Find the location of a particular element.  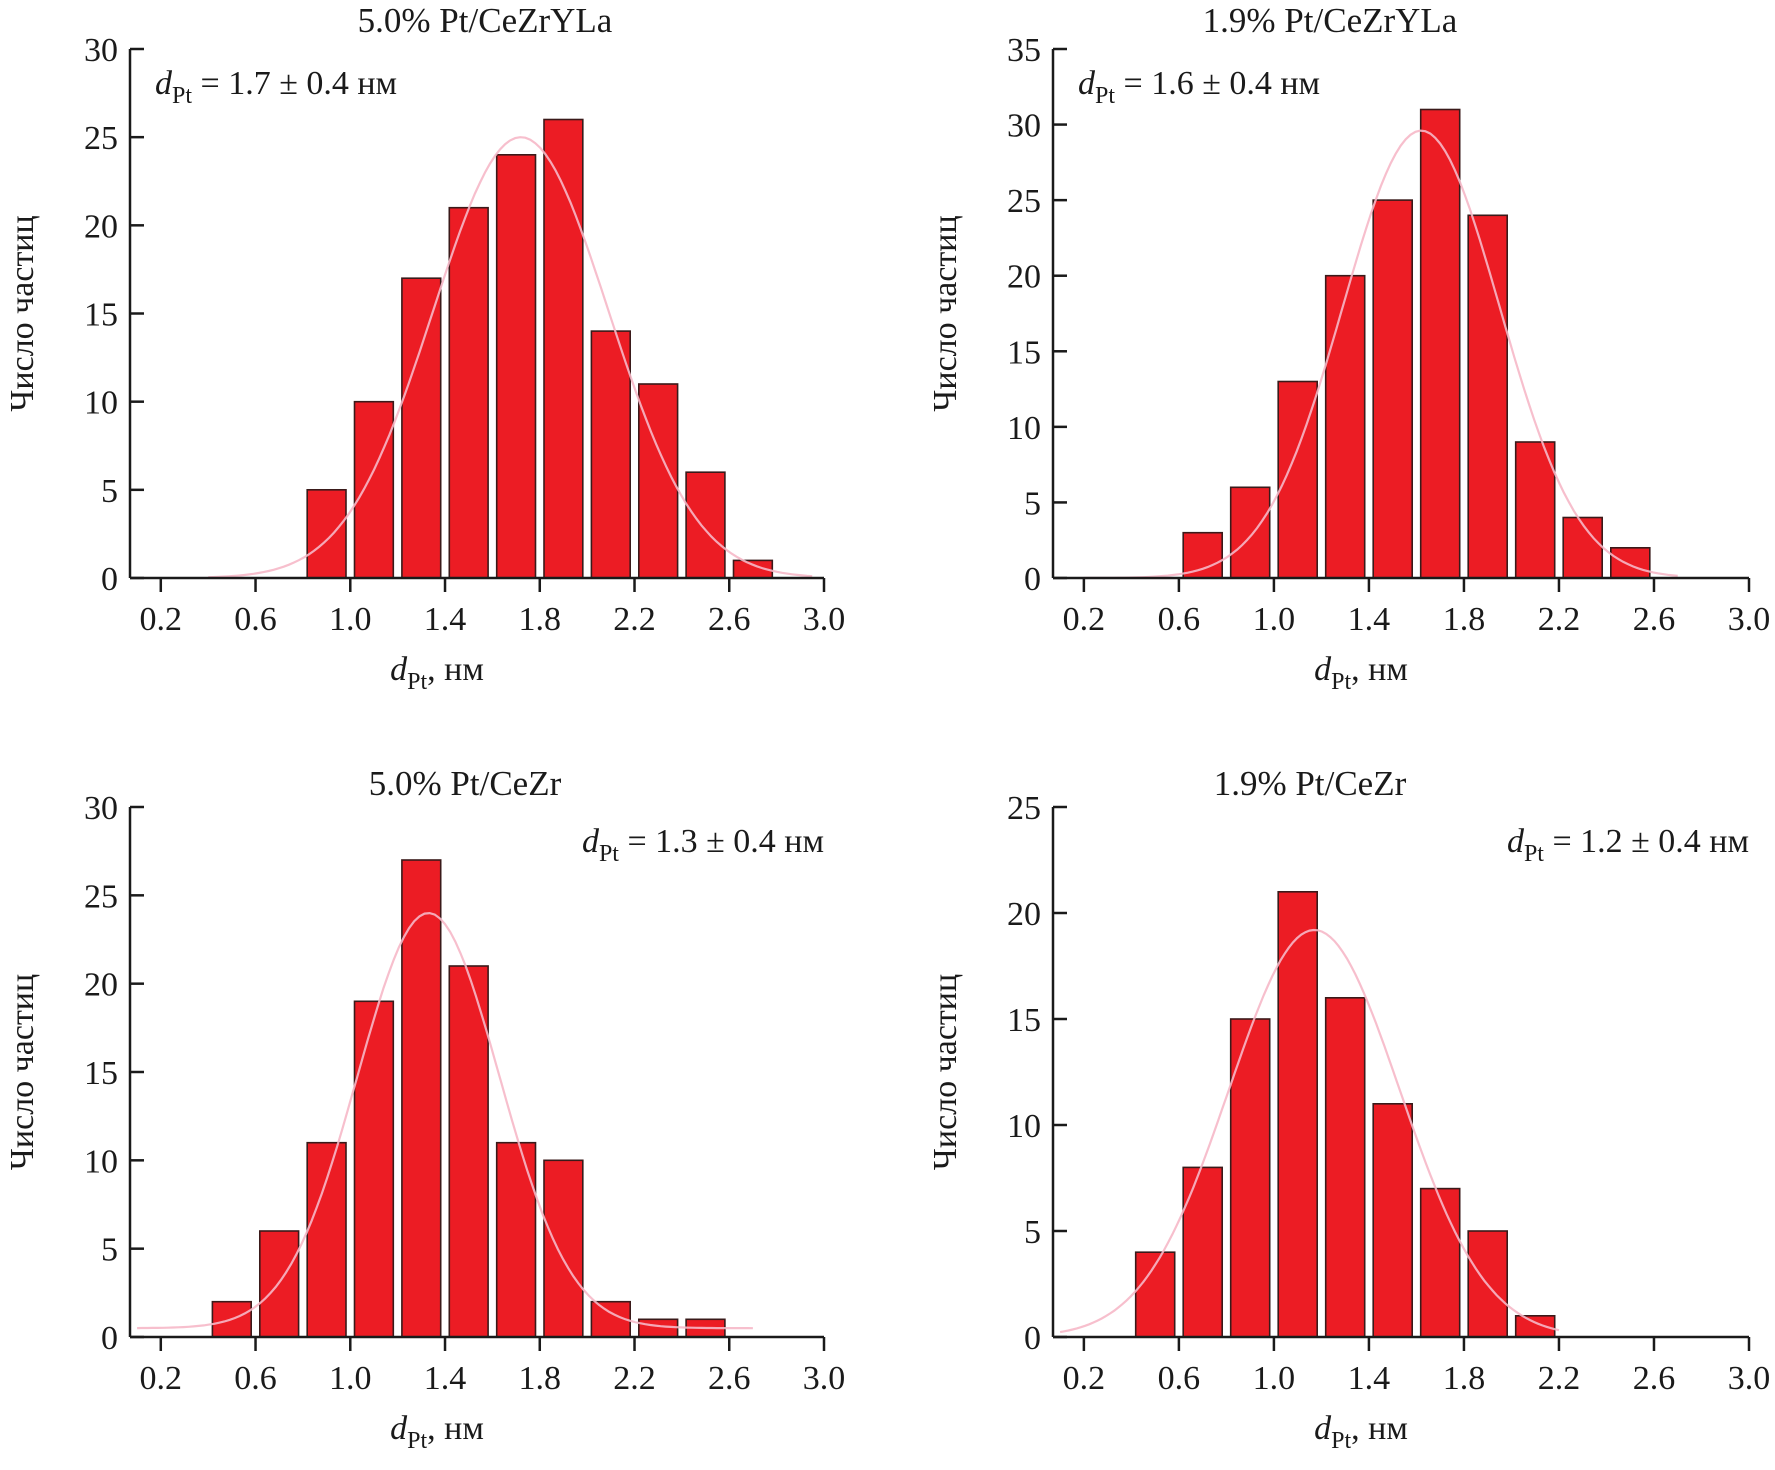

mean-size-annotation: dPt = 1.7 ± 0.4 нм is located at coordinates (276, 87).